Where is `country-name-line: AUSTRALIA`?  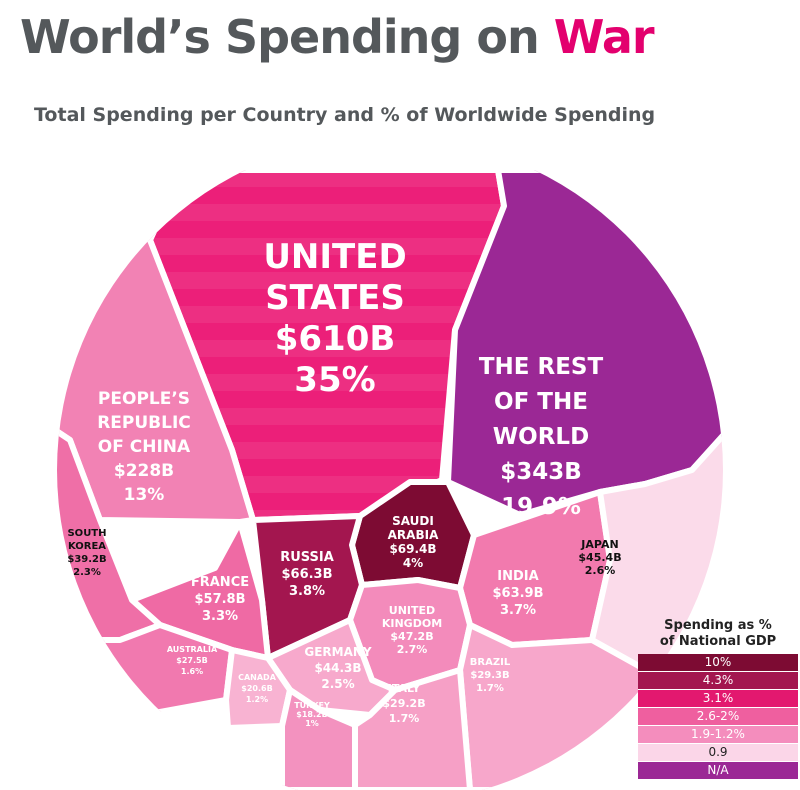 country-name-line: AUSTRALIA is located at coordinates (192, 649).